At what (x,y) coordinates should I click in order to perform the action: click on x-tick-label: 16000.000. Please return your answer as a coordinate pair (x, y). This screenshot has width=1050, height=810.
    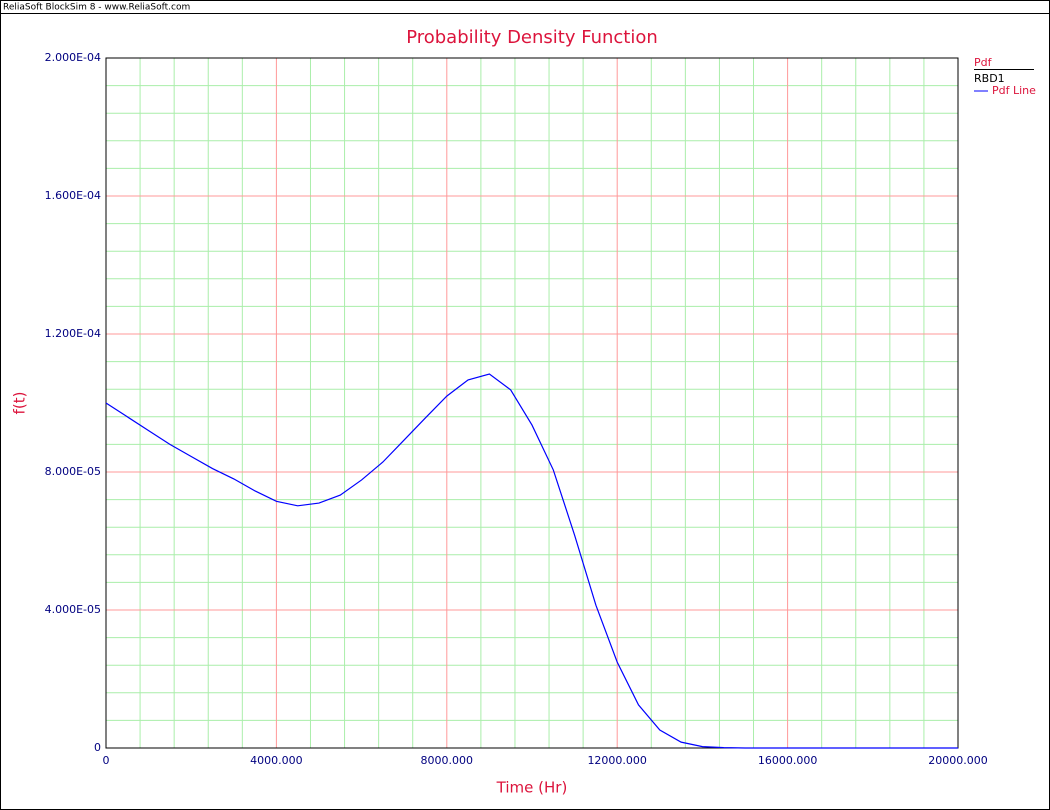
    Looking at the image, I should click on (788, 760).